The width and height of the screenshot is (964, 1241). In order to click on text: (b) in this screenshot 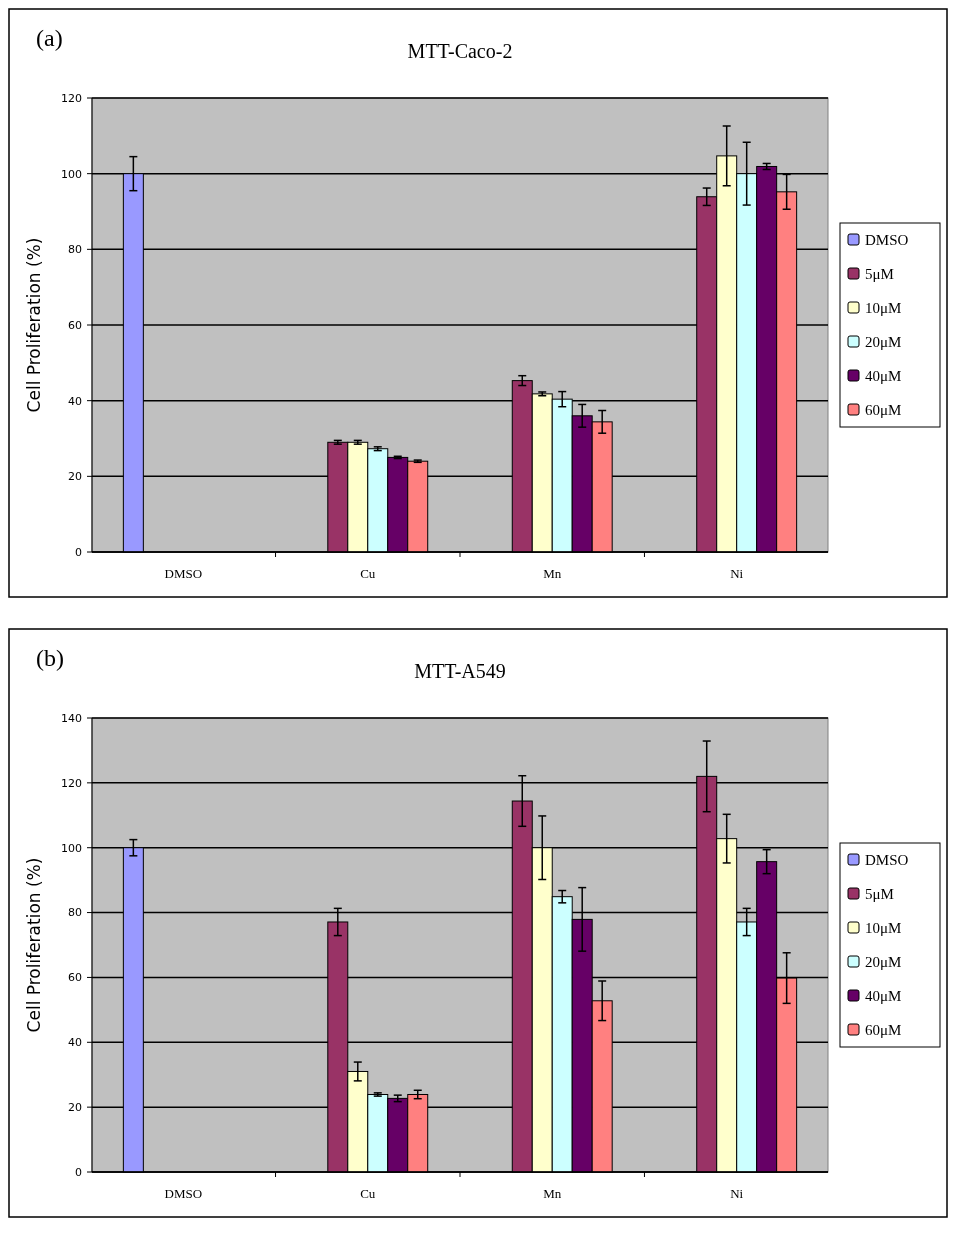, I will do `click(50, 658)`.